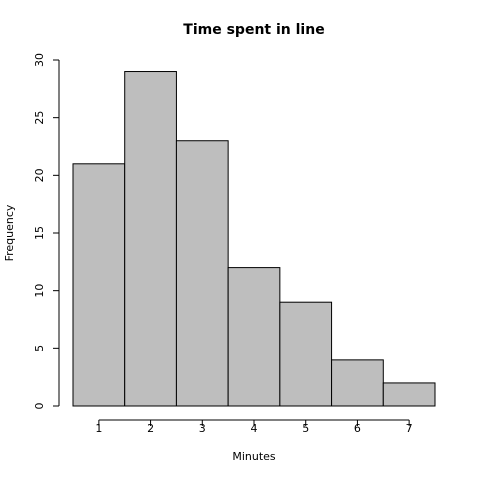  What do you see at coordinates (39, 348) in the screenshot?
I see `y-tick-label: 5` at bounding box center [39, 348].